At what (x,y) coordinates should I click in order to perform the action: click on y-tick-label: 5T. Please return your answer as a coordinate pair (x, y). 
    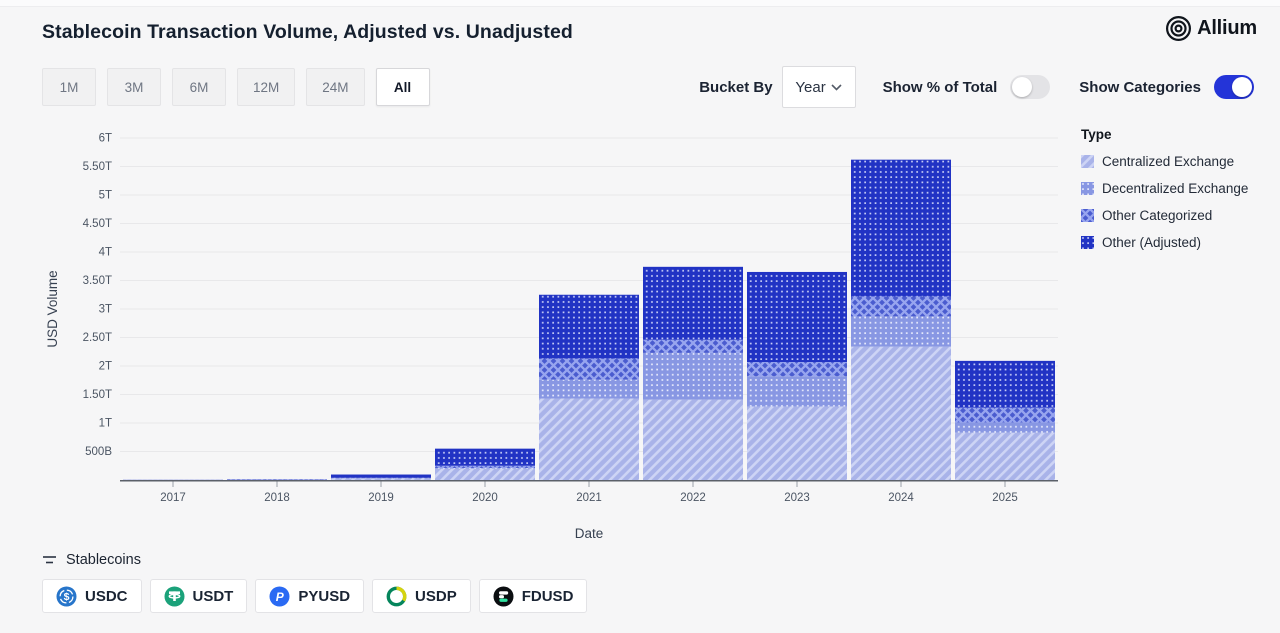
    Looking at the image, I should click on (105, 196).